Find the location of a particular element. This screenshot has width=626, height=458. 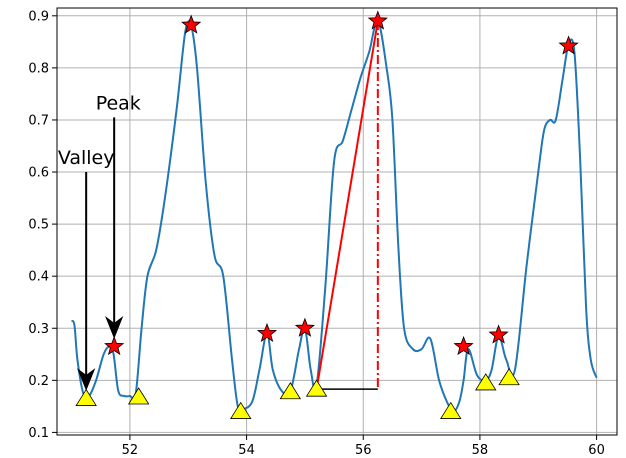

prominence-slope-line is located at coordinates (347, 205).